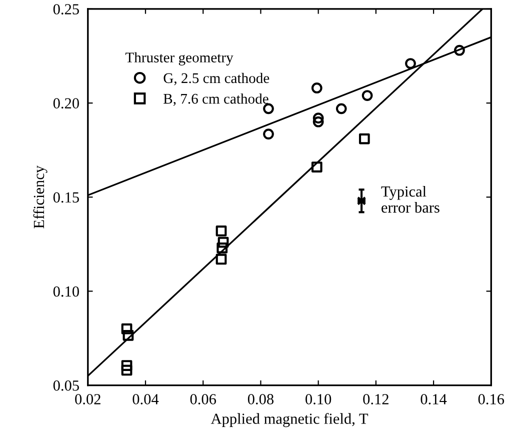 This screenshot has height=448, width=517. Describe the element at coordinates (203, 399) in the screenshot. I see `x-tick-label: 0.06` at that location.